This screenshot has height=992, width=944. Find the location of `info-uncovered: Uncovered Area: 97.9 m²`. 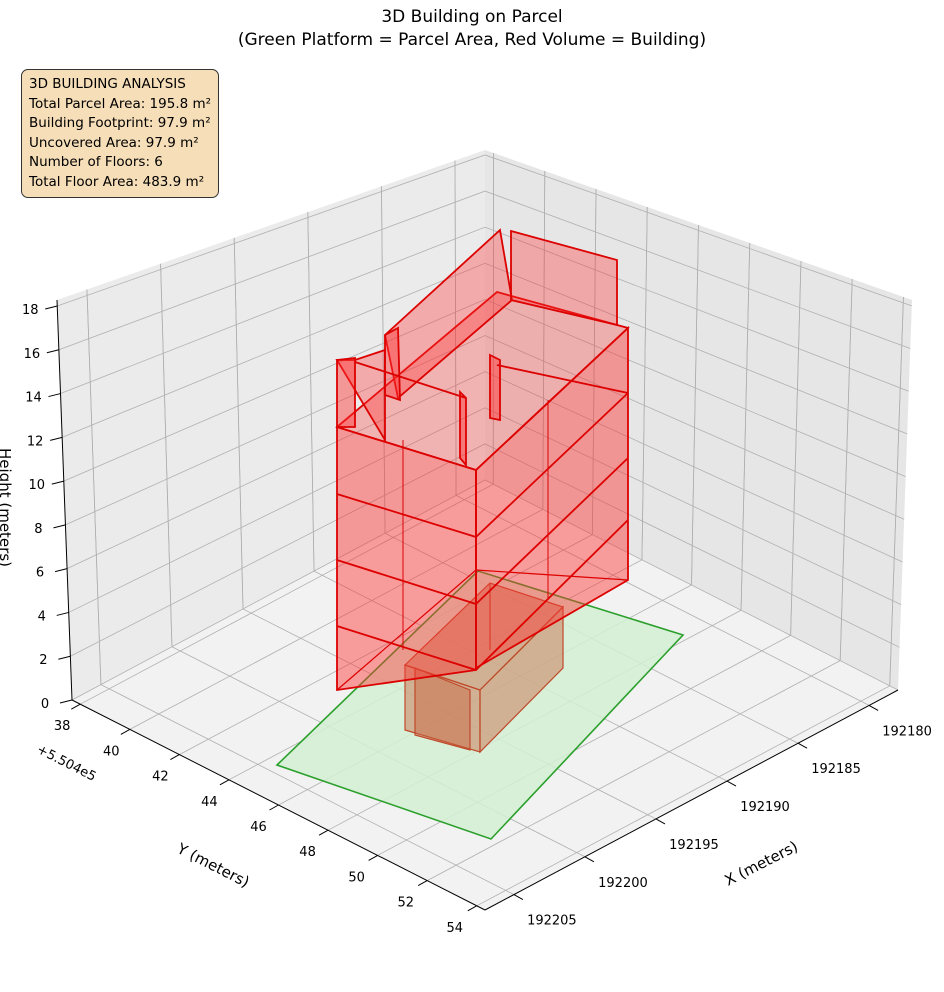

info-uncovered: Uncovered Area: 97.9 m² is located at coordinates (114, 142).